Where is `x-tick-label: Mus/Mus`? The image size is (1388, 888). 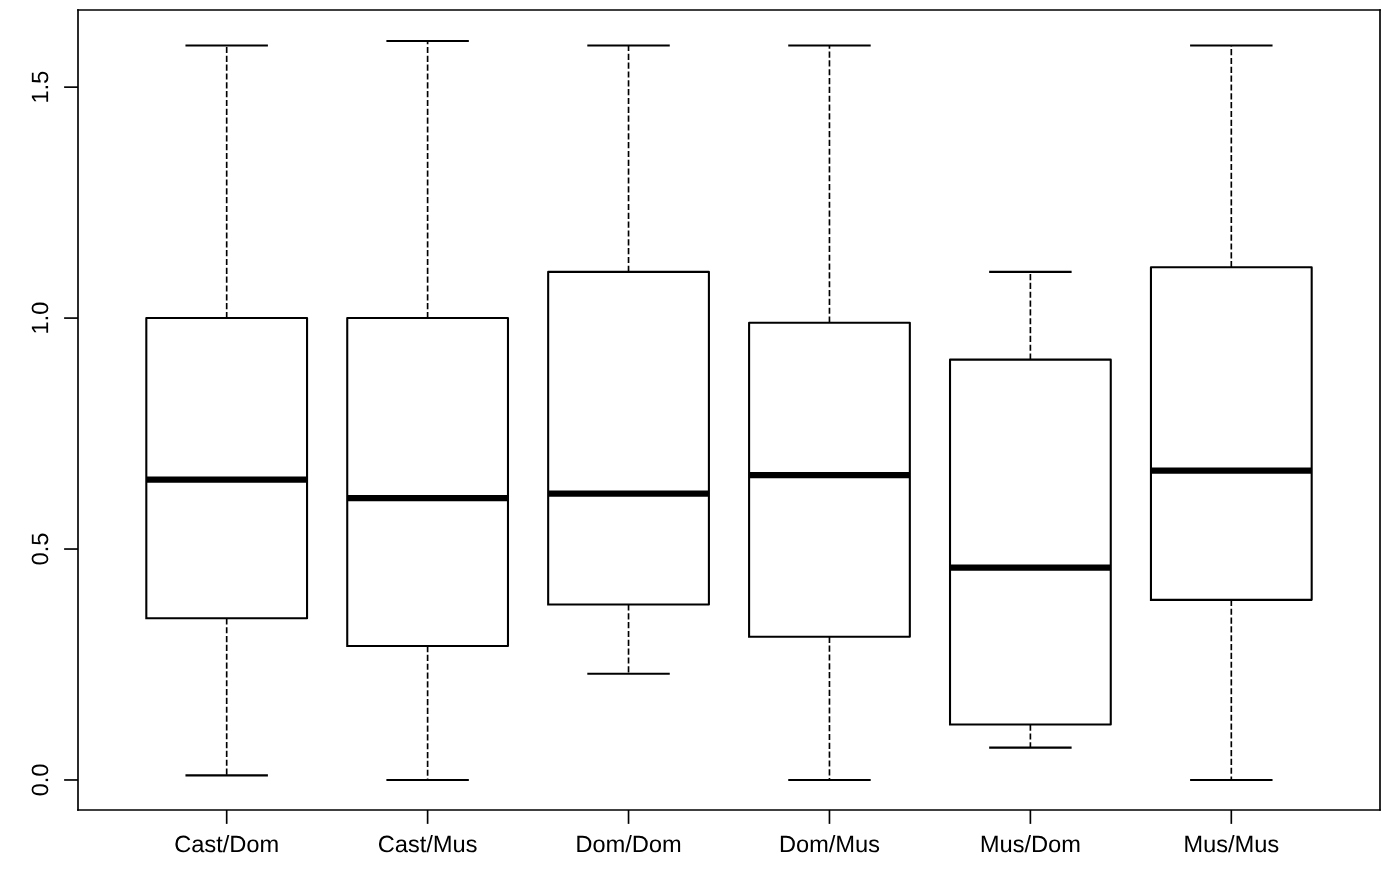
x-tick-label: Mus/Mus is located at coordinates (1232, 844).